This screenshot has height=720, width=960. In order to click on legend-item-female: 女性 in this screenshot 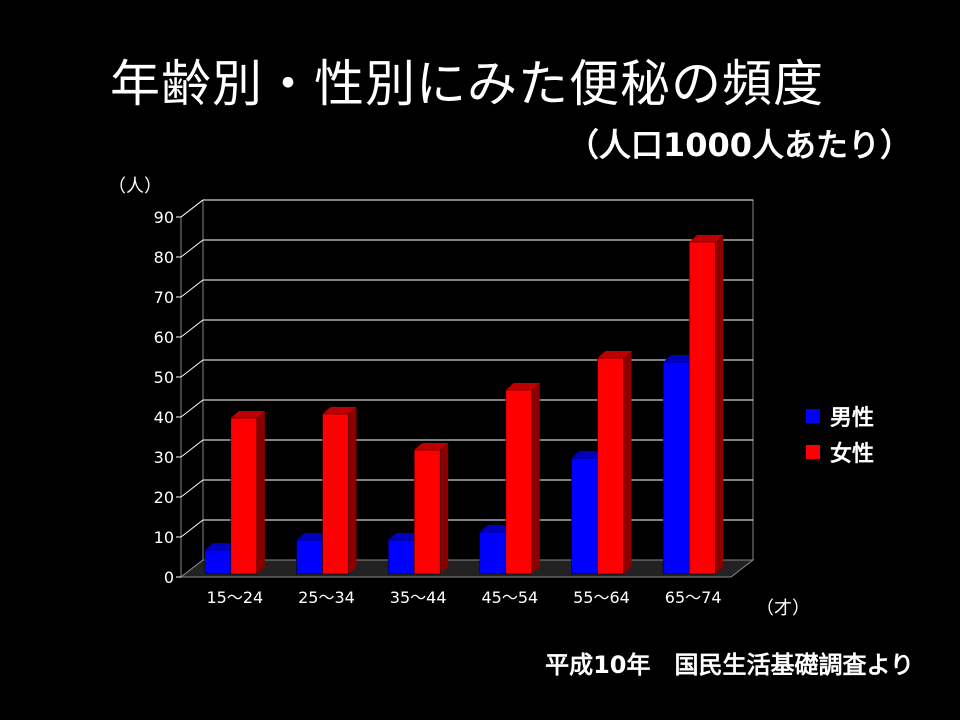, I will do `click(840, 452)`.